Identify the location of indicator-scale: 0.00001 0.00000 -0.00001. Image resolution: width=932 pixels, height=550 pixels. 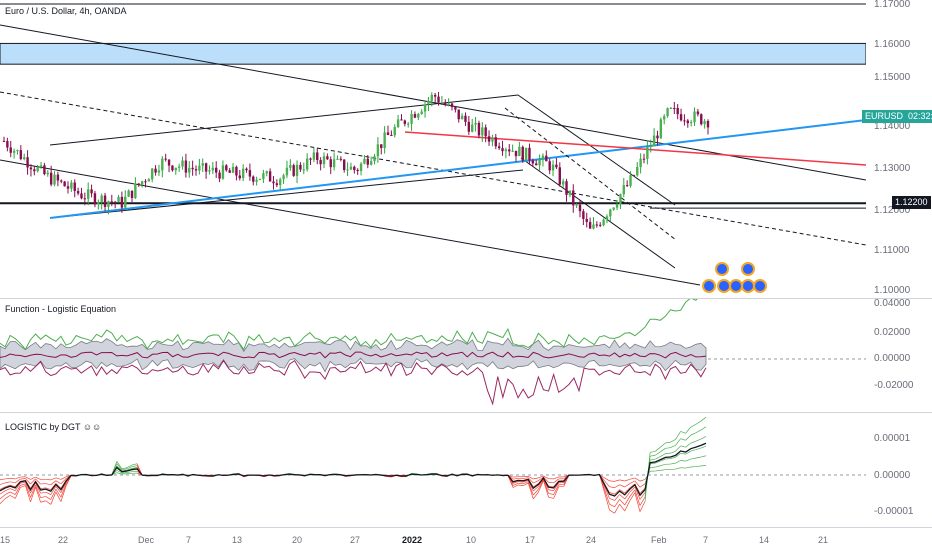
(899, 469).